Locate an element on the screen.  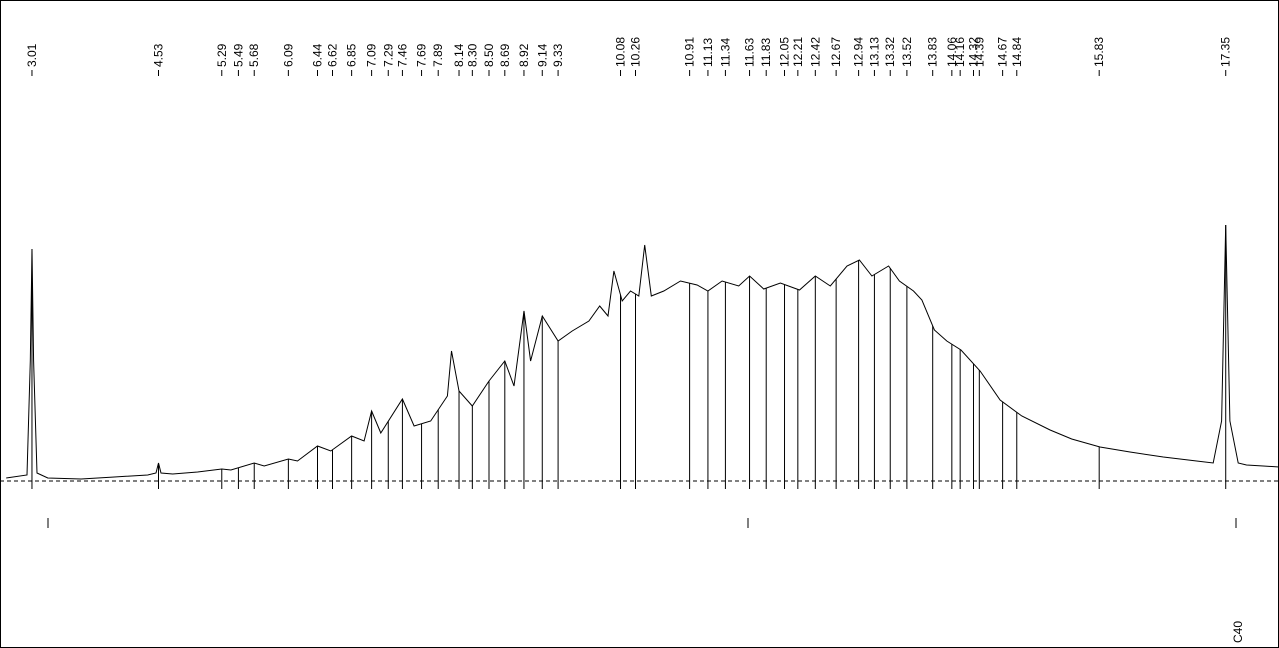
peak-label: 14.06 is located at coordinates (952, 52).